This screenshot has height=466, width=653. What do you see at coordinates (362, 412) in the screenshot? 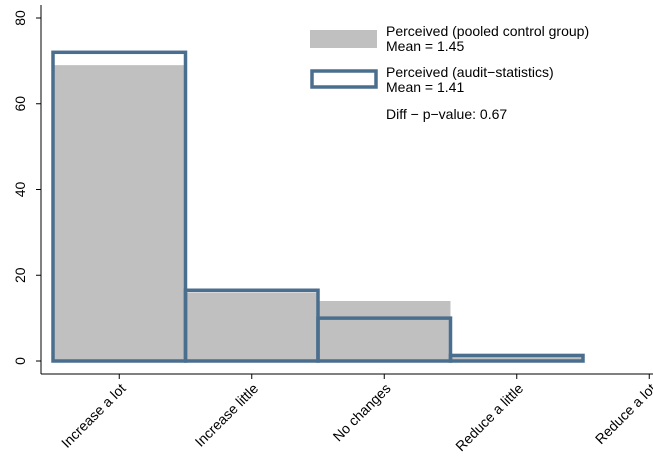
I see `x-tick-label-2: No changes` at bounding box center [362, 412].